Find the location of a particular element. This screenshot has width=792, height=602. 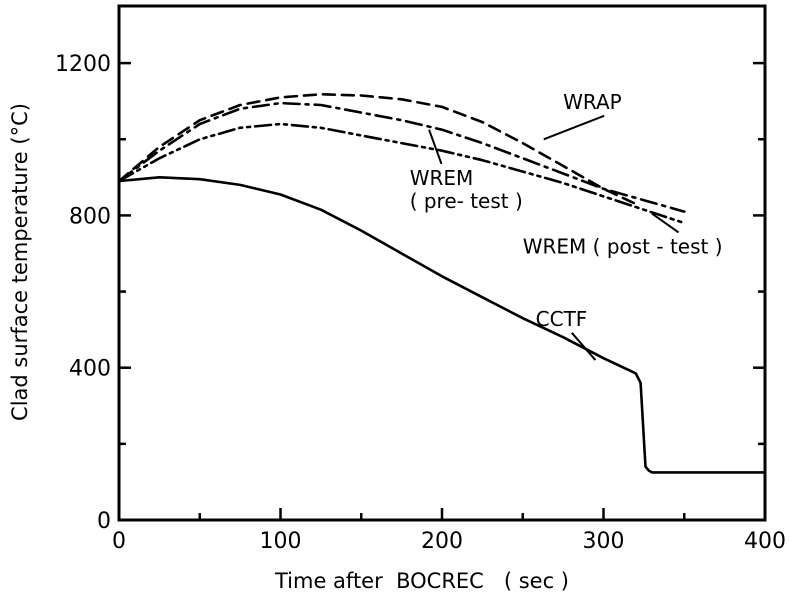

series-line-wrem-pre-test- is located at coordinates (401, 157).